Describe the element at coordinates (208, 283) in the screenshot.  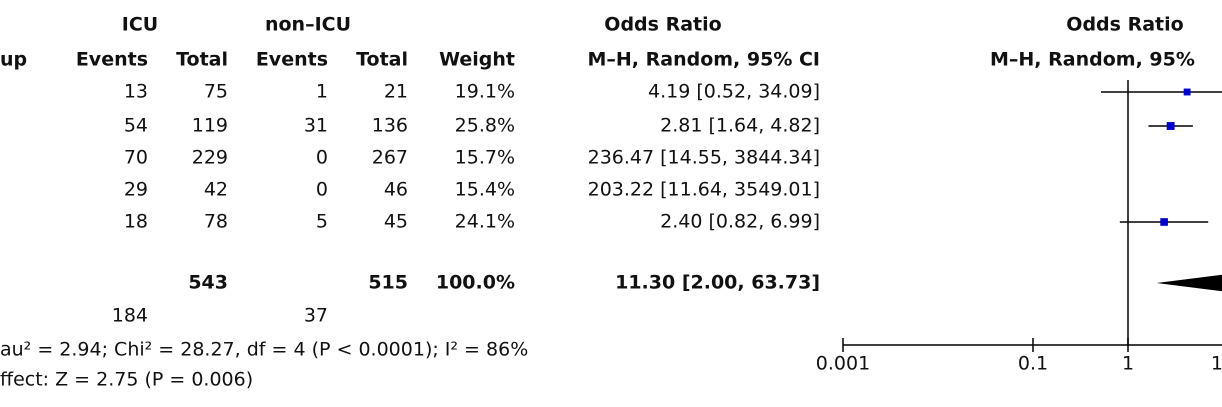
I see `total-cell: 543` at that location.